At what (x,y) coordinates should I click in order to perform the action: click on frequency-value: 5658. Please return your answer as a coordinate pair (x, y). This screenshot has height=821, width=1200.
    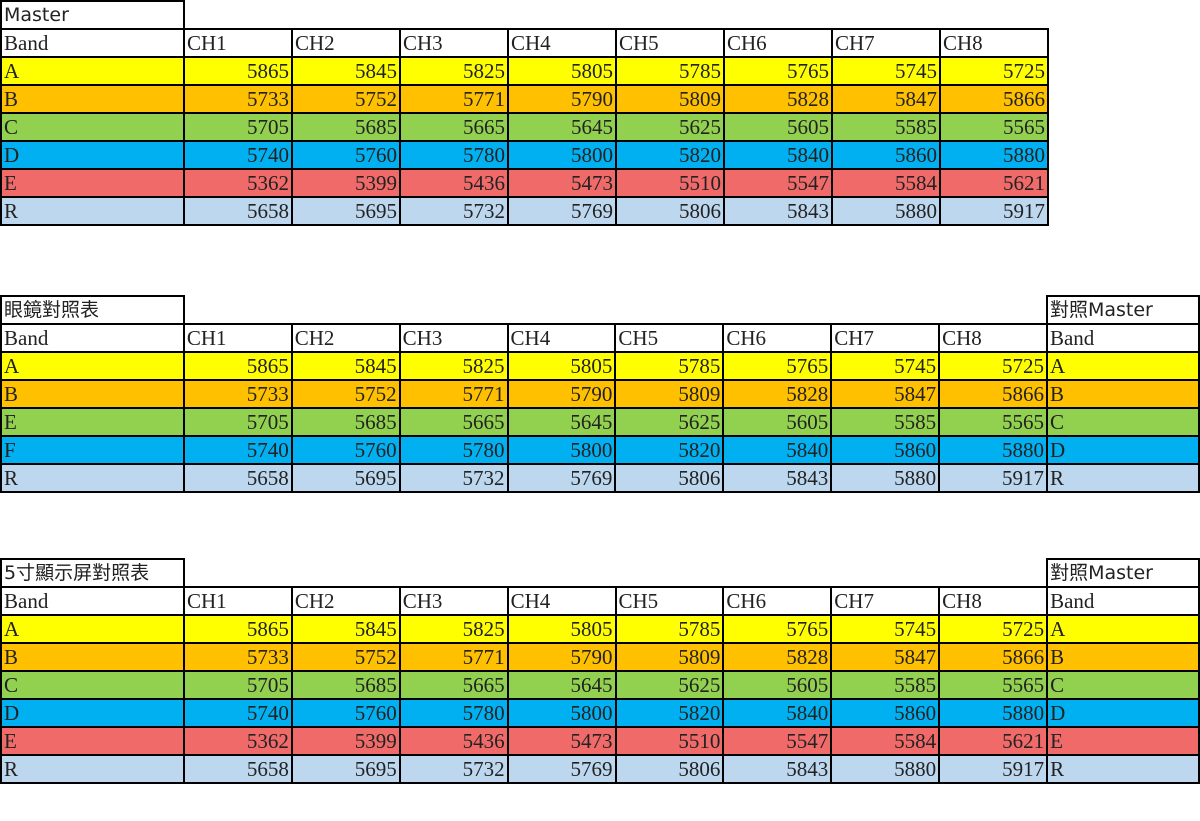
    Looking at the image, I should click on (237, 769).